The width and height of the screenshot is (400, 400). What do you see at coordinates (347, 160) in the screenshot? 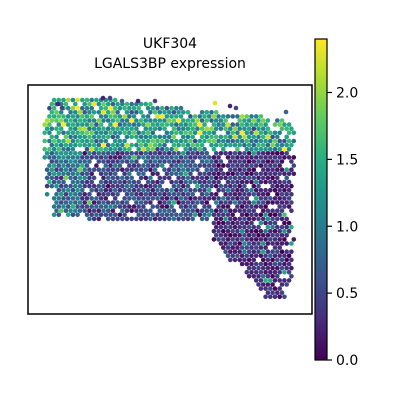
I see `colorbar-tick-label: 1.5` at bounding box center [347, 160].